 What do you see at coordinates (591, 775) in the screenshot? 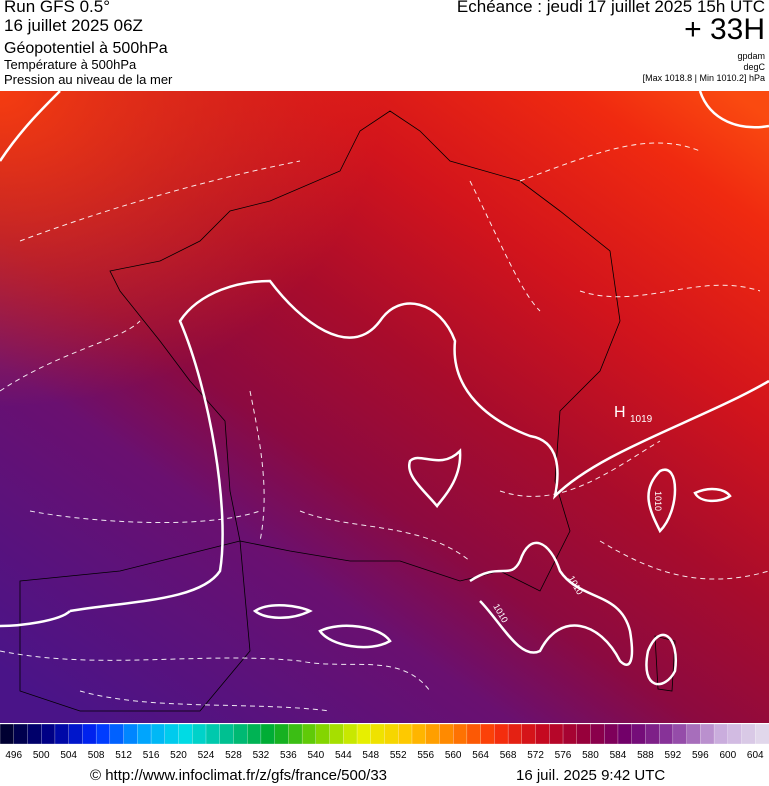
I see `timestamp: 16 juil. 2025 9:42 UTC` at bounding box center [591, 775].